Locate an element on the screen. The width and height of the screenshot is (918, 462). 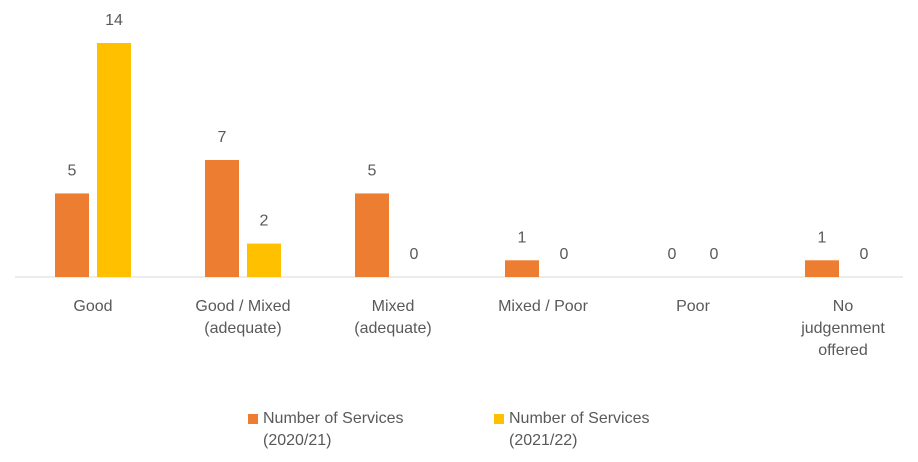
data-label: 2 is located at coordinates (264, 221).